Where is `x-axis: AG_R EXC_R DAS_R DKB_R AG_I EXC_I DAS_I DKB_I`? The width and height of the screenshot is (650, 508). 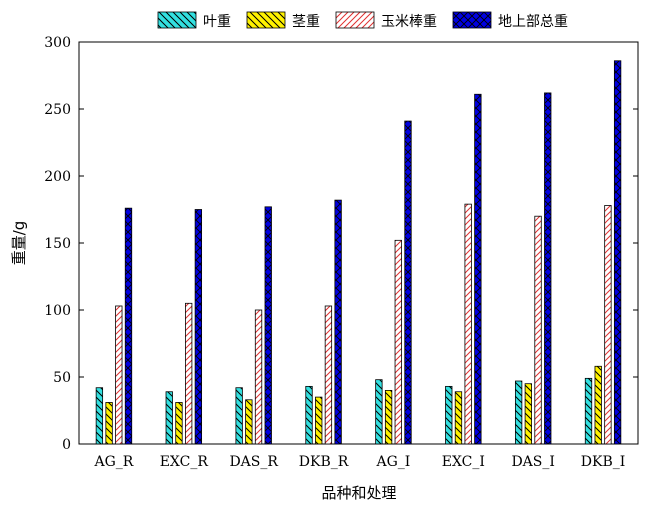 x-axis: AG_R EXC_R DAS_R DKB_R AG_I EXC_I DAS_I DKB_I is located at coordinates (360, 462).